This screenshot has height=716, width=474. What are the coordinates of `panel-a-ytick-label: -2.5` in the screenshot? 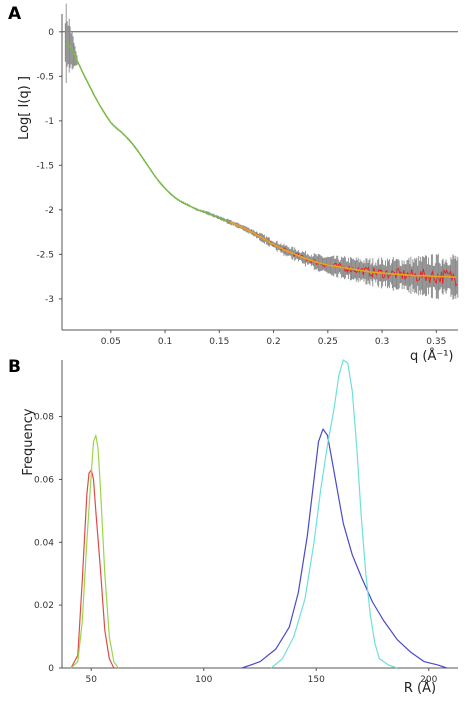 It's located at (45, 255).